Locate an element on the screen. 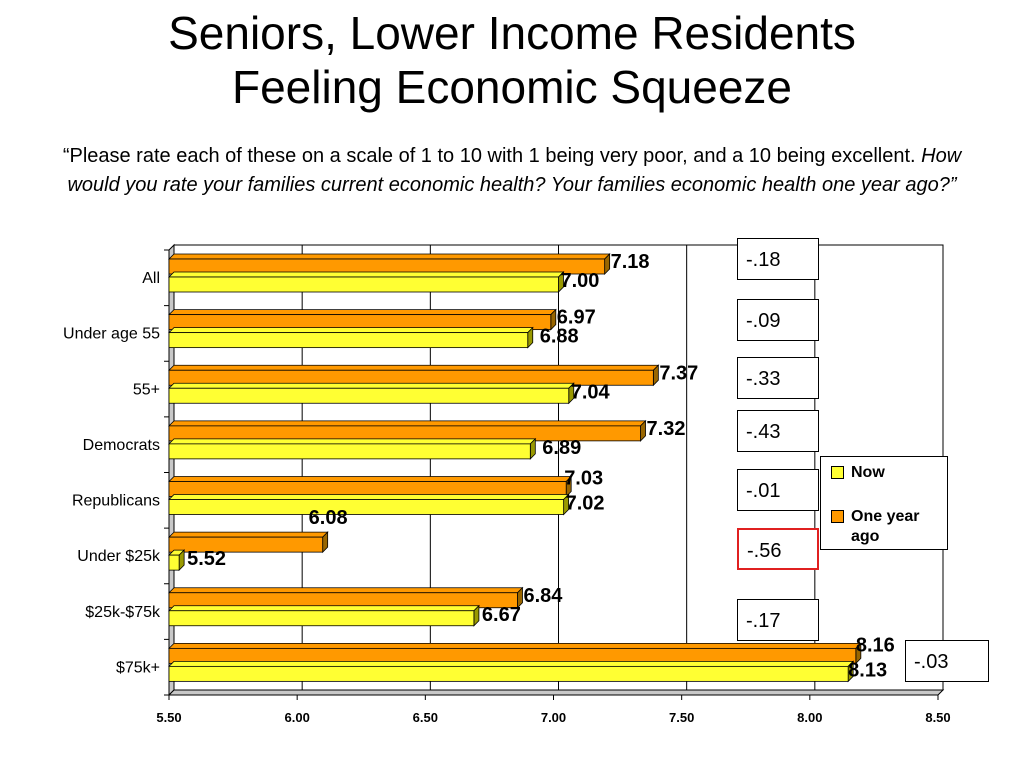  x-tick-label: 5.50 is located at coordinates (168, 717).